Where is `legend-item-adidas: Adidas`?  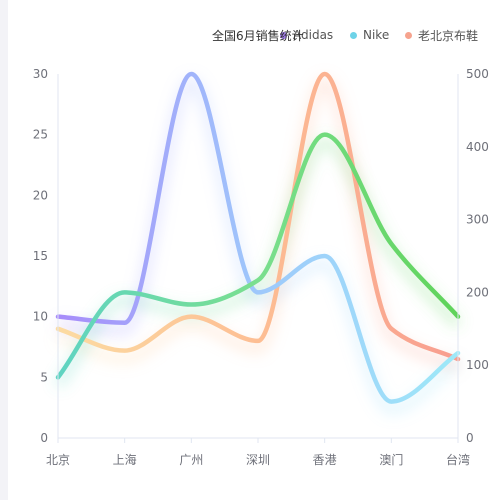
legend-item-adidas: Adidas is located at coordinates (306, 35).